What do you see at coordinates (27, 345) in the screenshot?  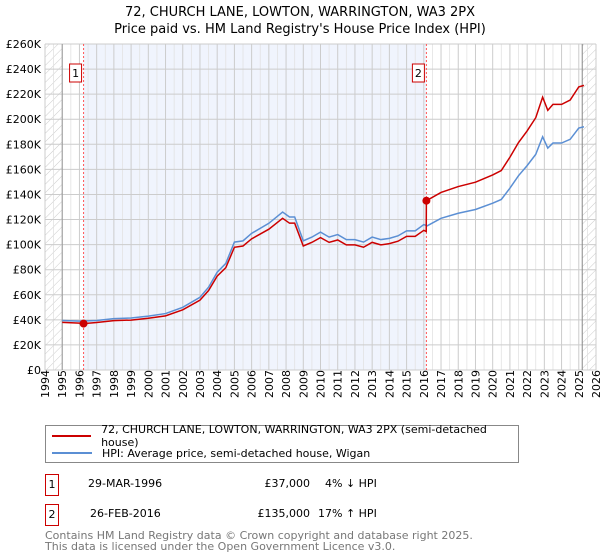 I see `y-tick-label: £20K` at bounding box center [27, 345].